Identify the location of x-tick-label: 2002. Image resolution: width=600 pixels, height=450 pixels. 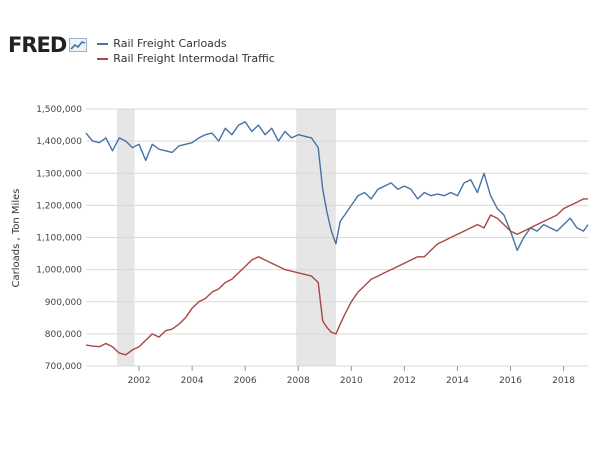
(139, 381).